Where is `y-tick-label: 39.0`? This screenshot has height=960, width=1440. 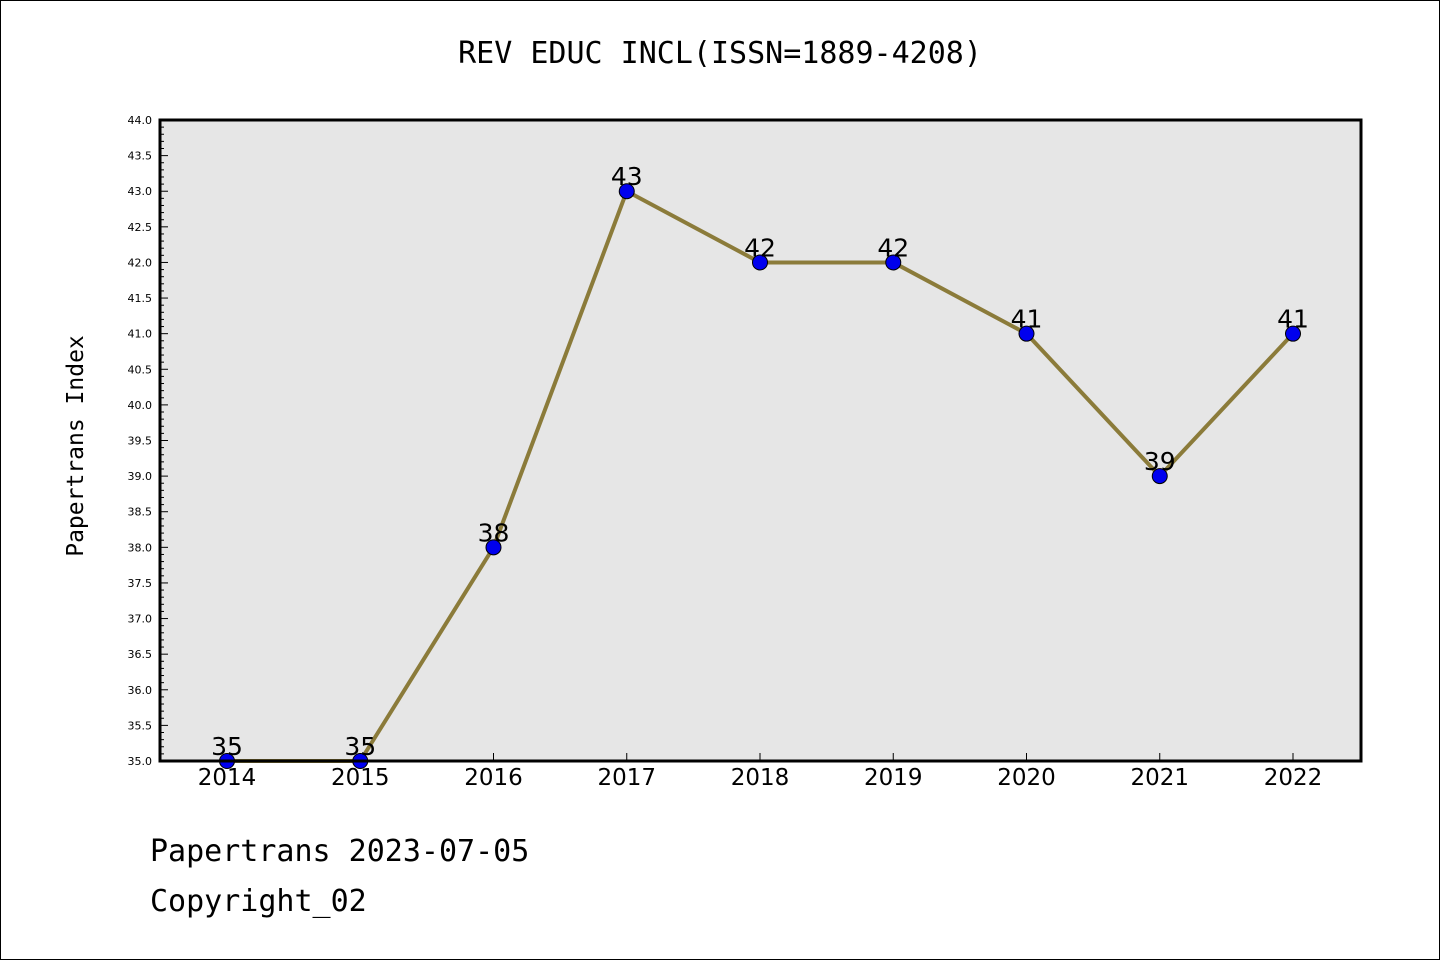
y-tick-label: 39.0 is located at coordinates (140, 476).